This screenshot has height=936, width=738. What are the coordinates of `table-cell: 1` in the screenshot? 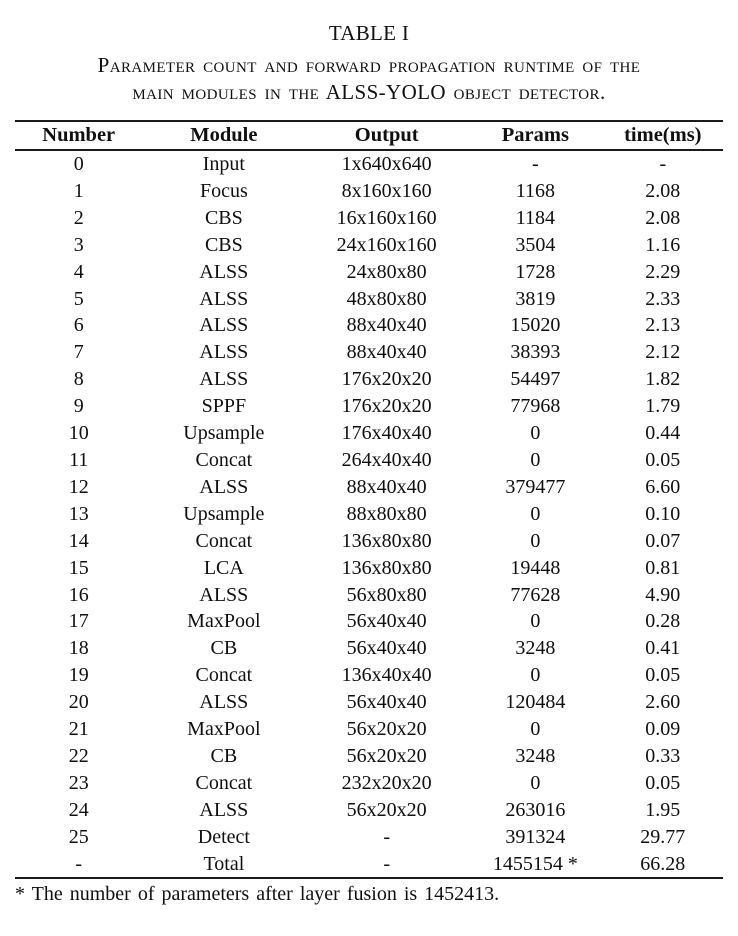 It's located at (78, 190).